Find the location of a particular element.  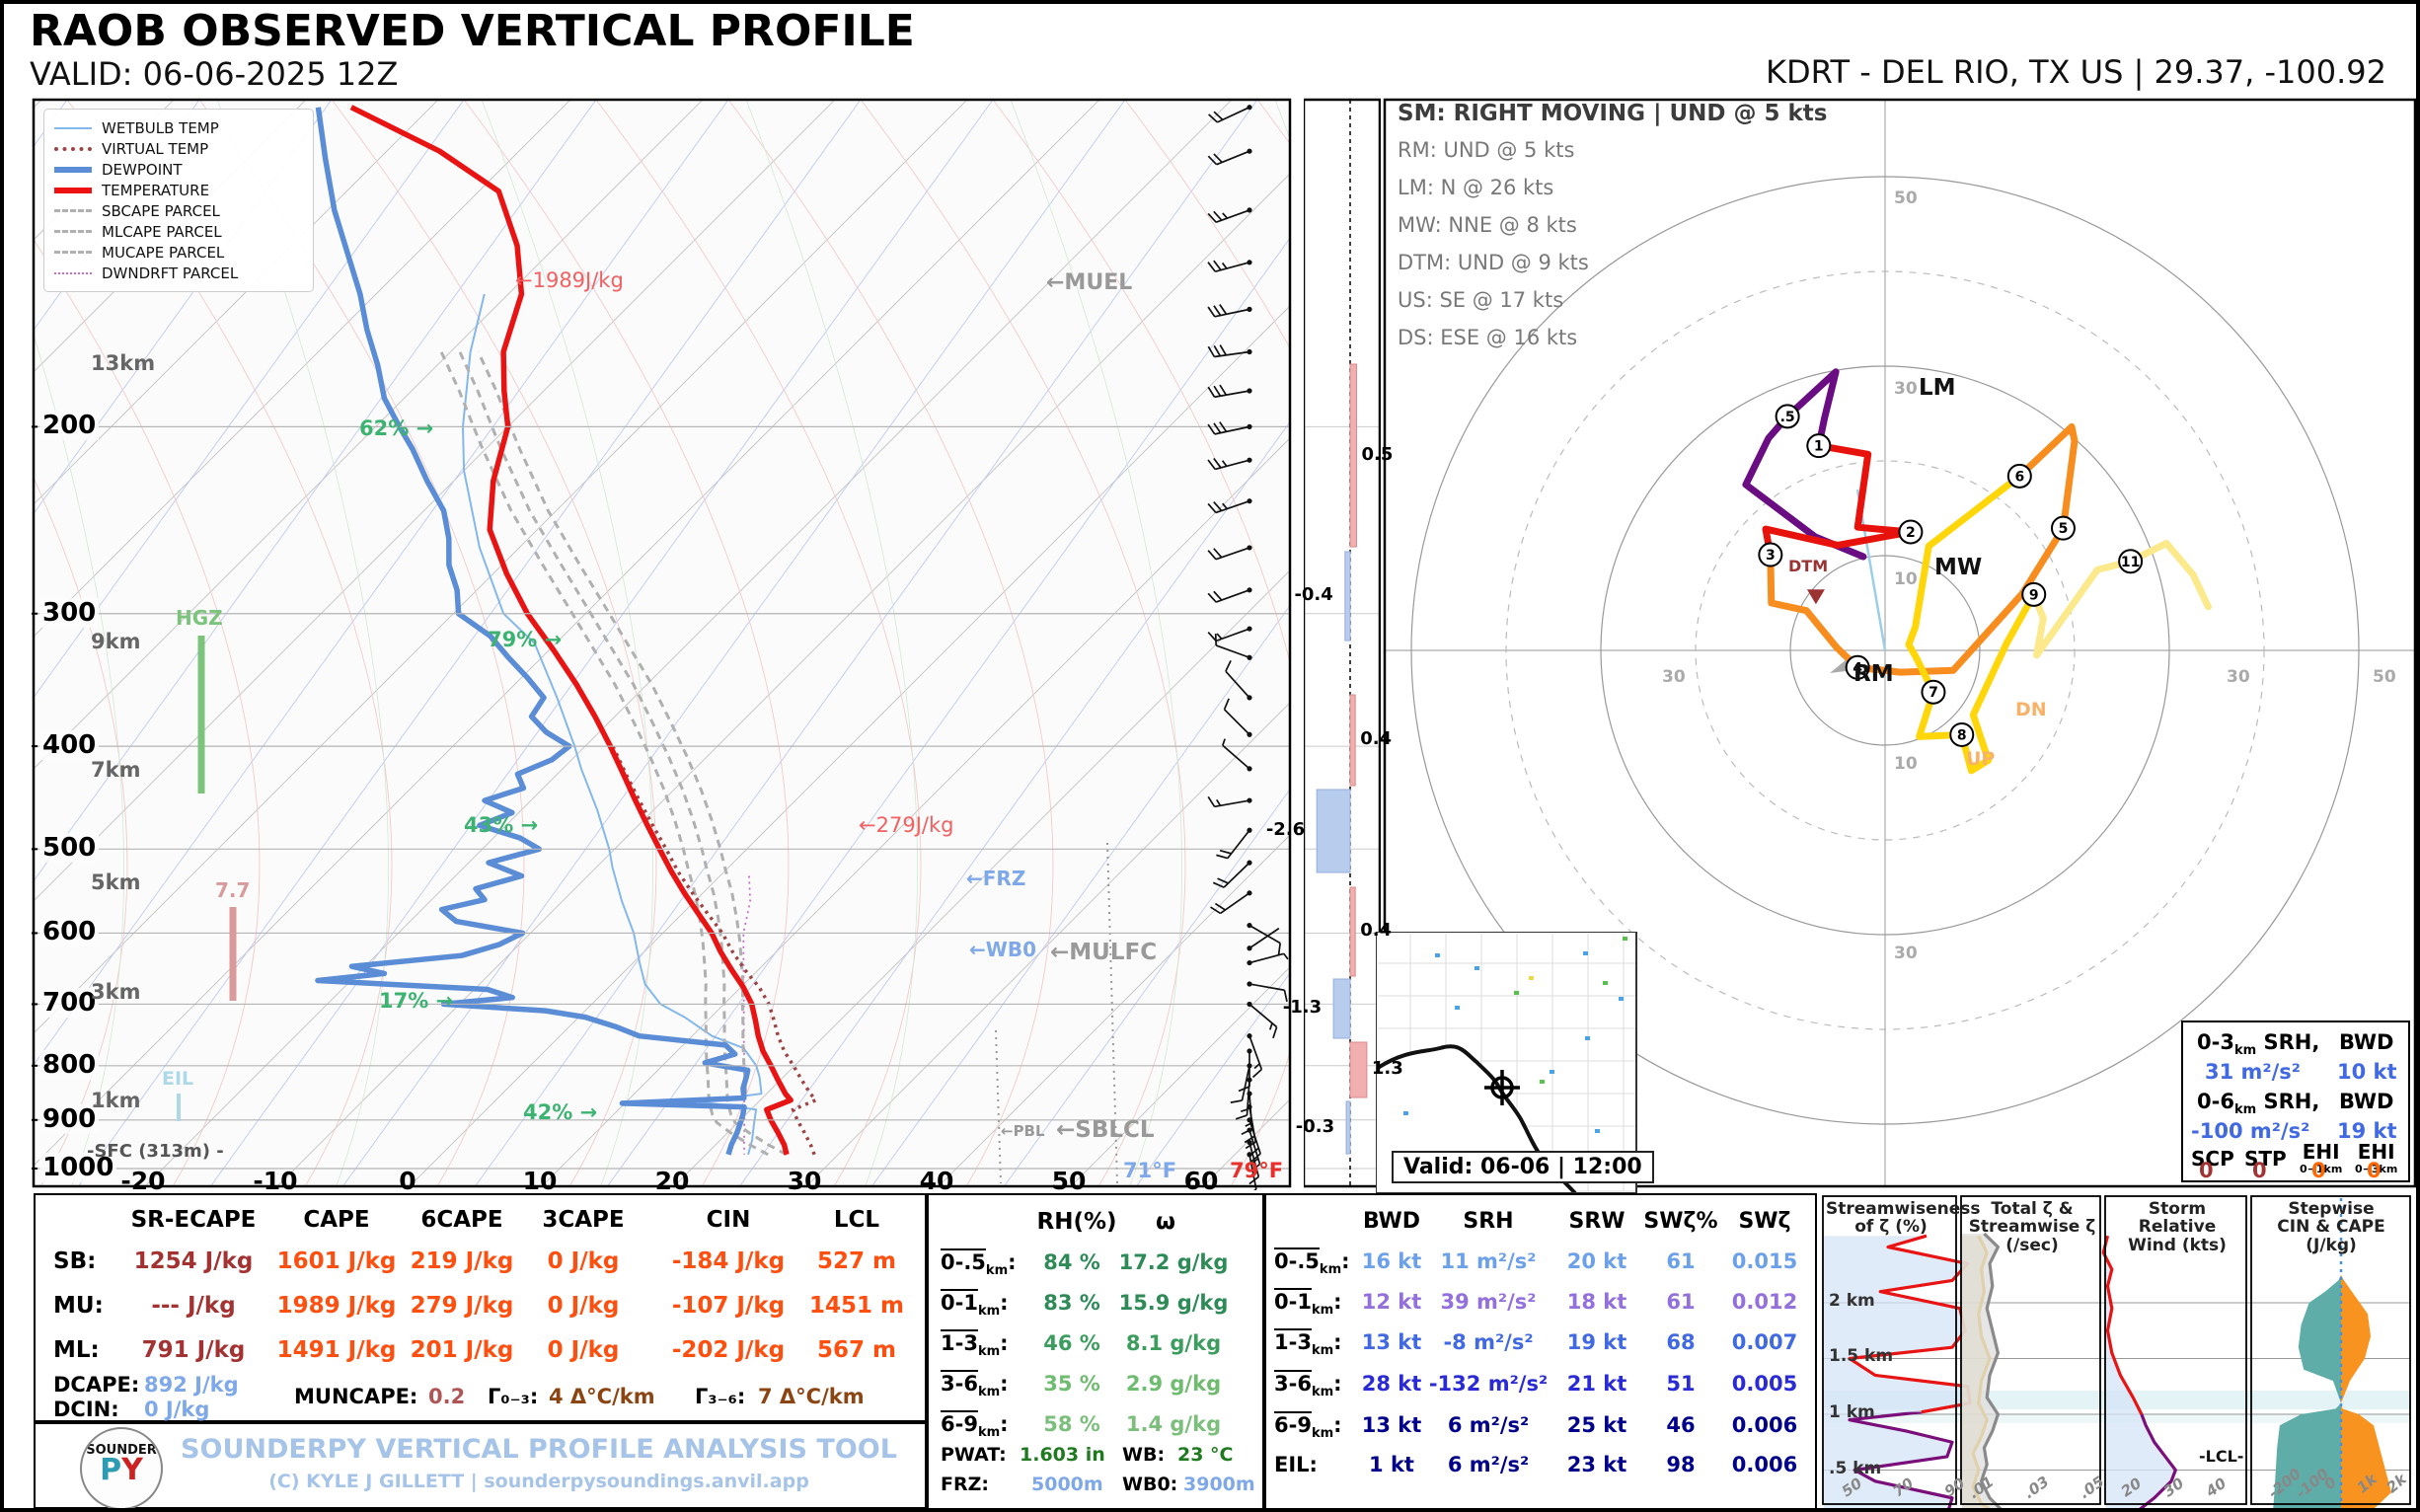

sounderpy-logo: SOUNDER PY is located at coordinates (121, 1468).